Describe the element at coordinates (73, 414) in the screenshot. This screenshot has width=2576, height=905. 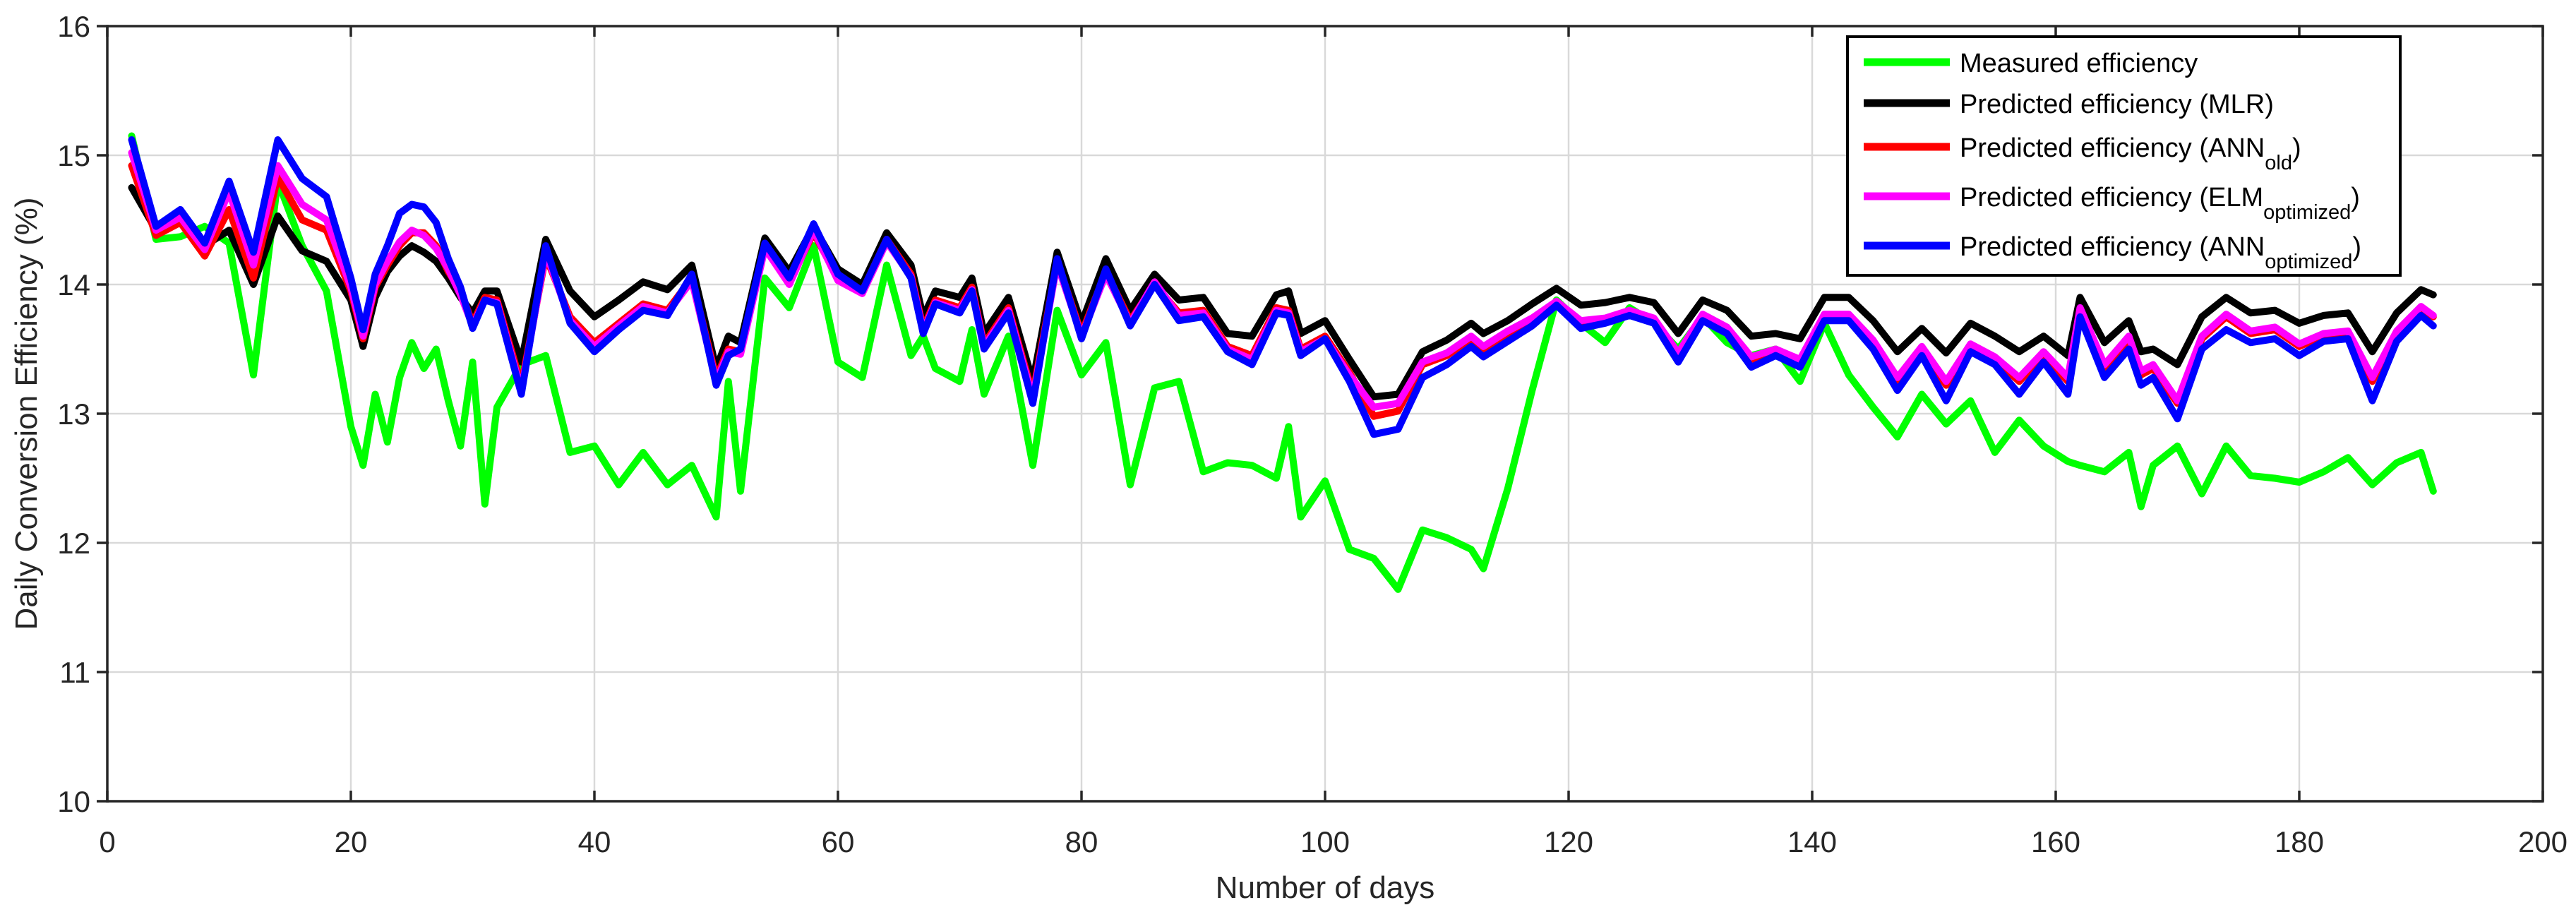
I see `y-tick-label: 13` at that location.